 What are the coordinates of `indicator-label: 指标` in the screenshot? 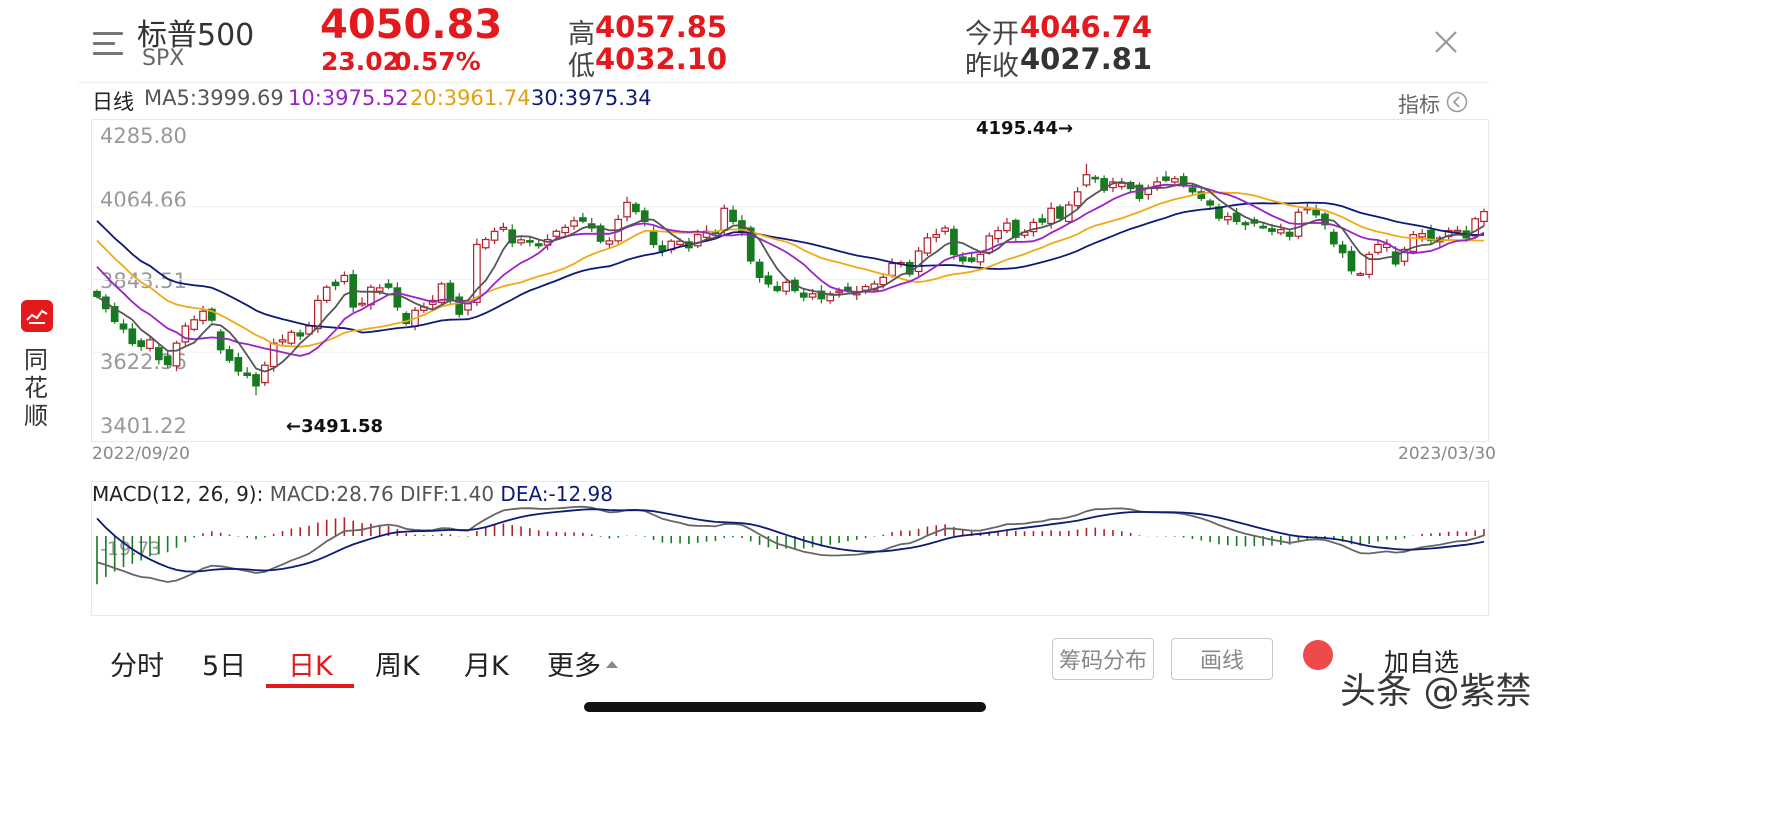 It's located at (1419, 105).